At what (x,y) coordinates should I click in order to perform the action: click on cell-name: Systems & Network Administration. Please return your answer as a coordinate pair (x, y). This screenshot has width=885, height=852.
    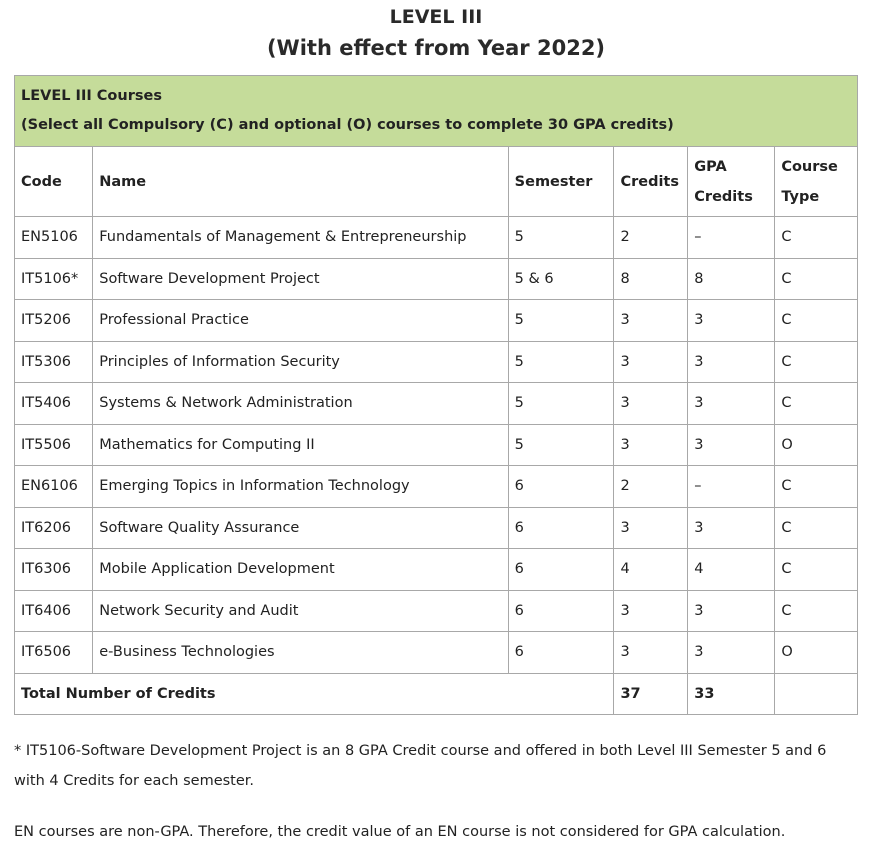
    Looking at the image, I should click on (300, 403).